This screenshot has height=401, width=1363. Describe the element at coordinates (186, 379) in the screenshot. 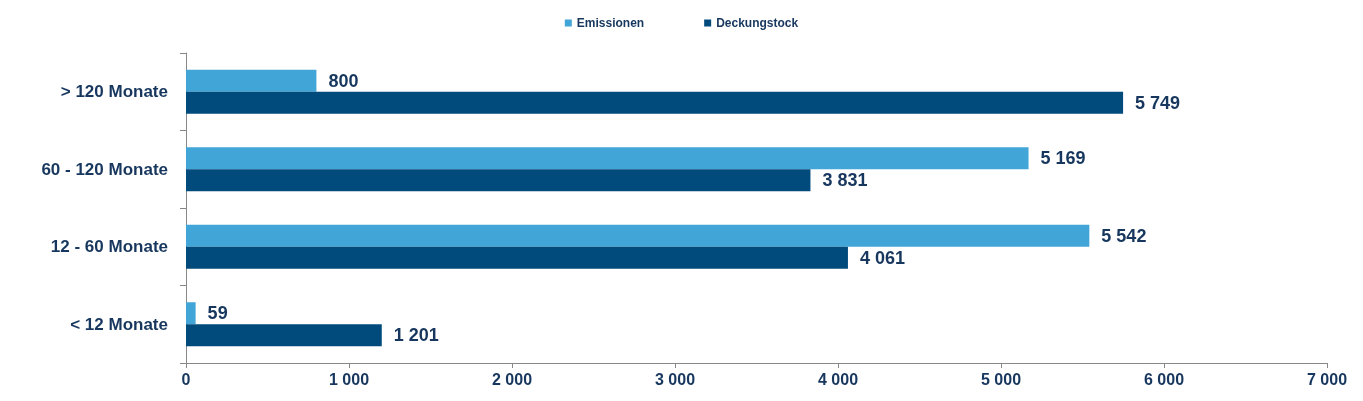

I see `x-tick-label: 0` at that location.